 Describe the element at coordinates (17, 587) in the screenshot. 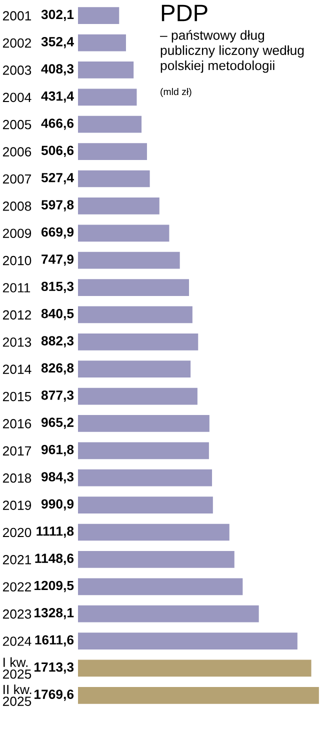

I see `y-tick-label: 2022` at that location.